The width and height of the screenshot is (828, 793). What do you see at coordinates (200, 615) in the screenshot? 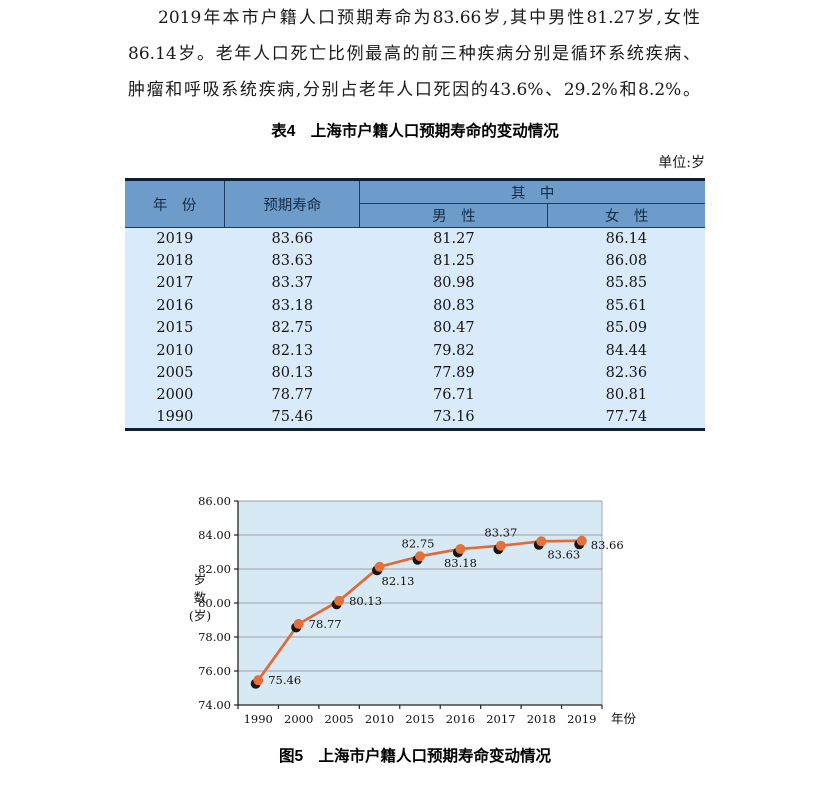
I see `svg-text: (岁)` at bounding box center [200, 615].